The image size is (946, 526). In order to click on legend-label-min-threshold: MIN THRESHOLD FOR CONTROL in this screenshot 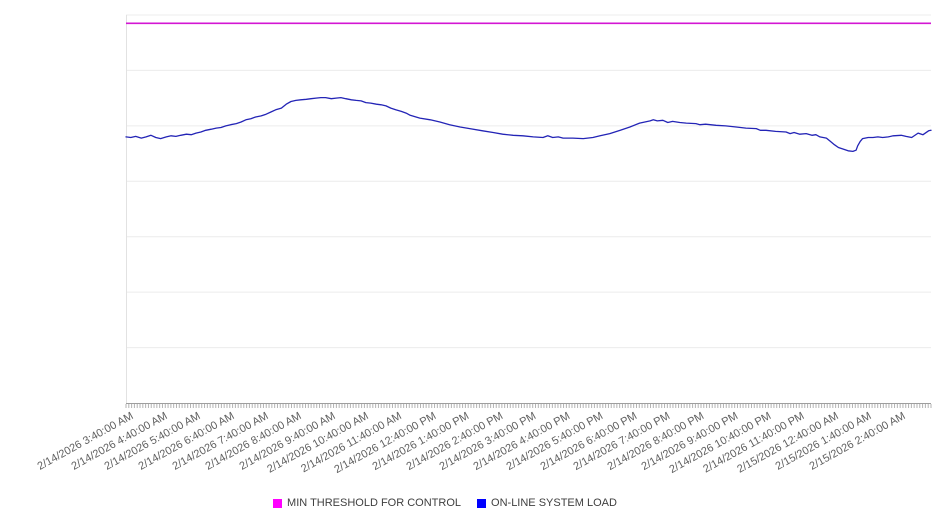, I will do `click(374, 503)`.